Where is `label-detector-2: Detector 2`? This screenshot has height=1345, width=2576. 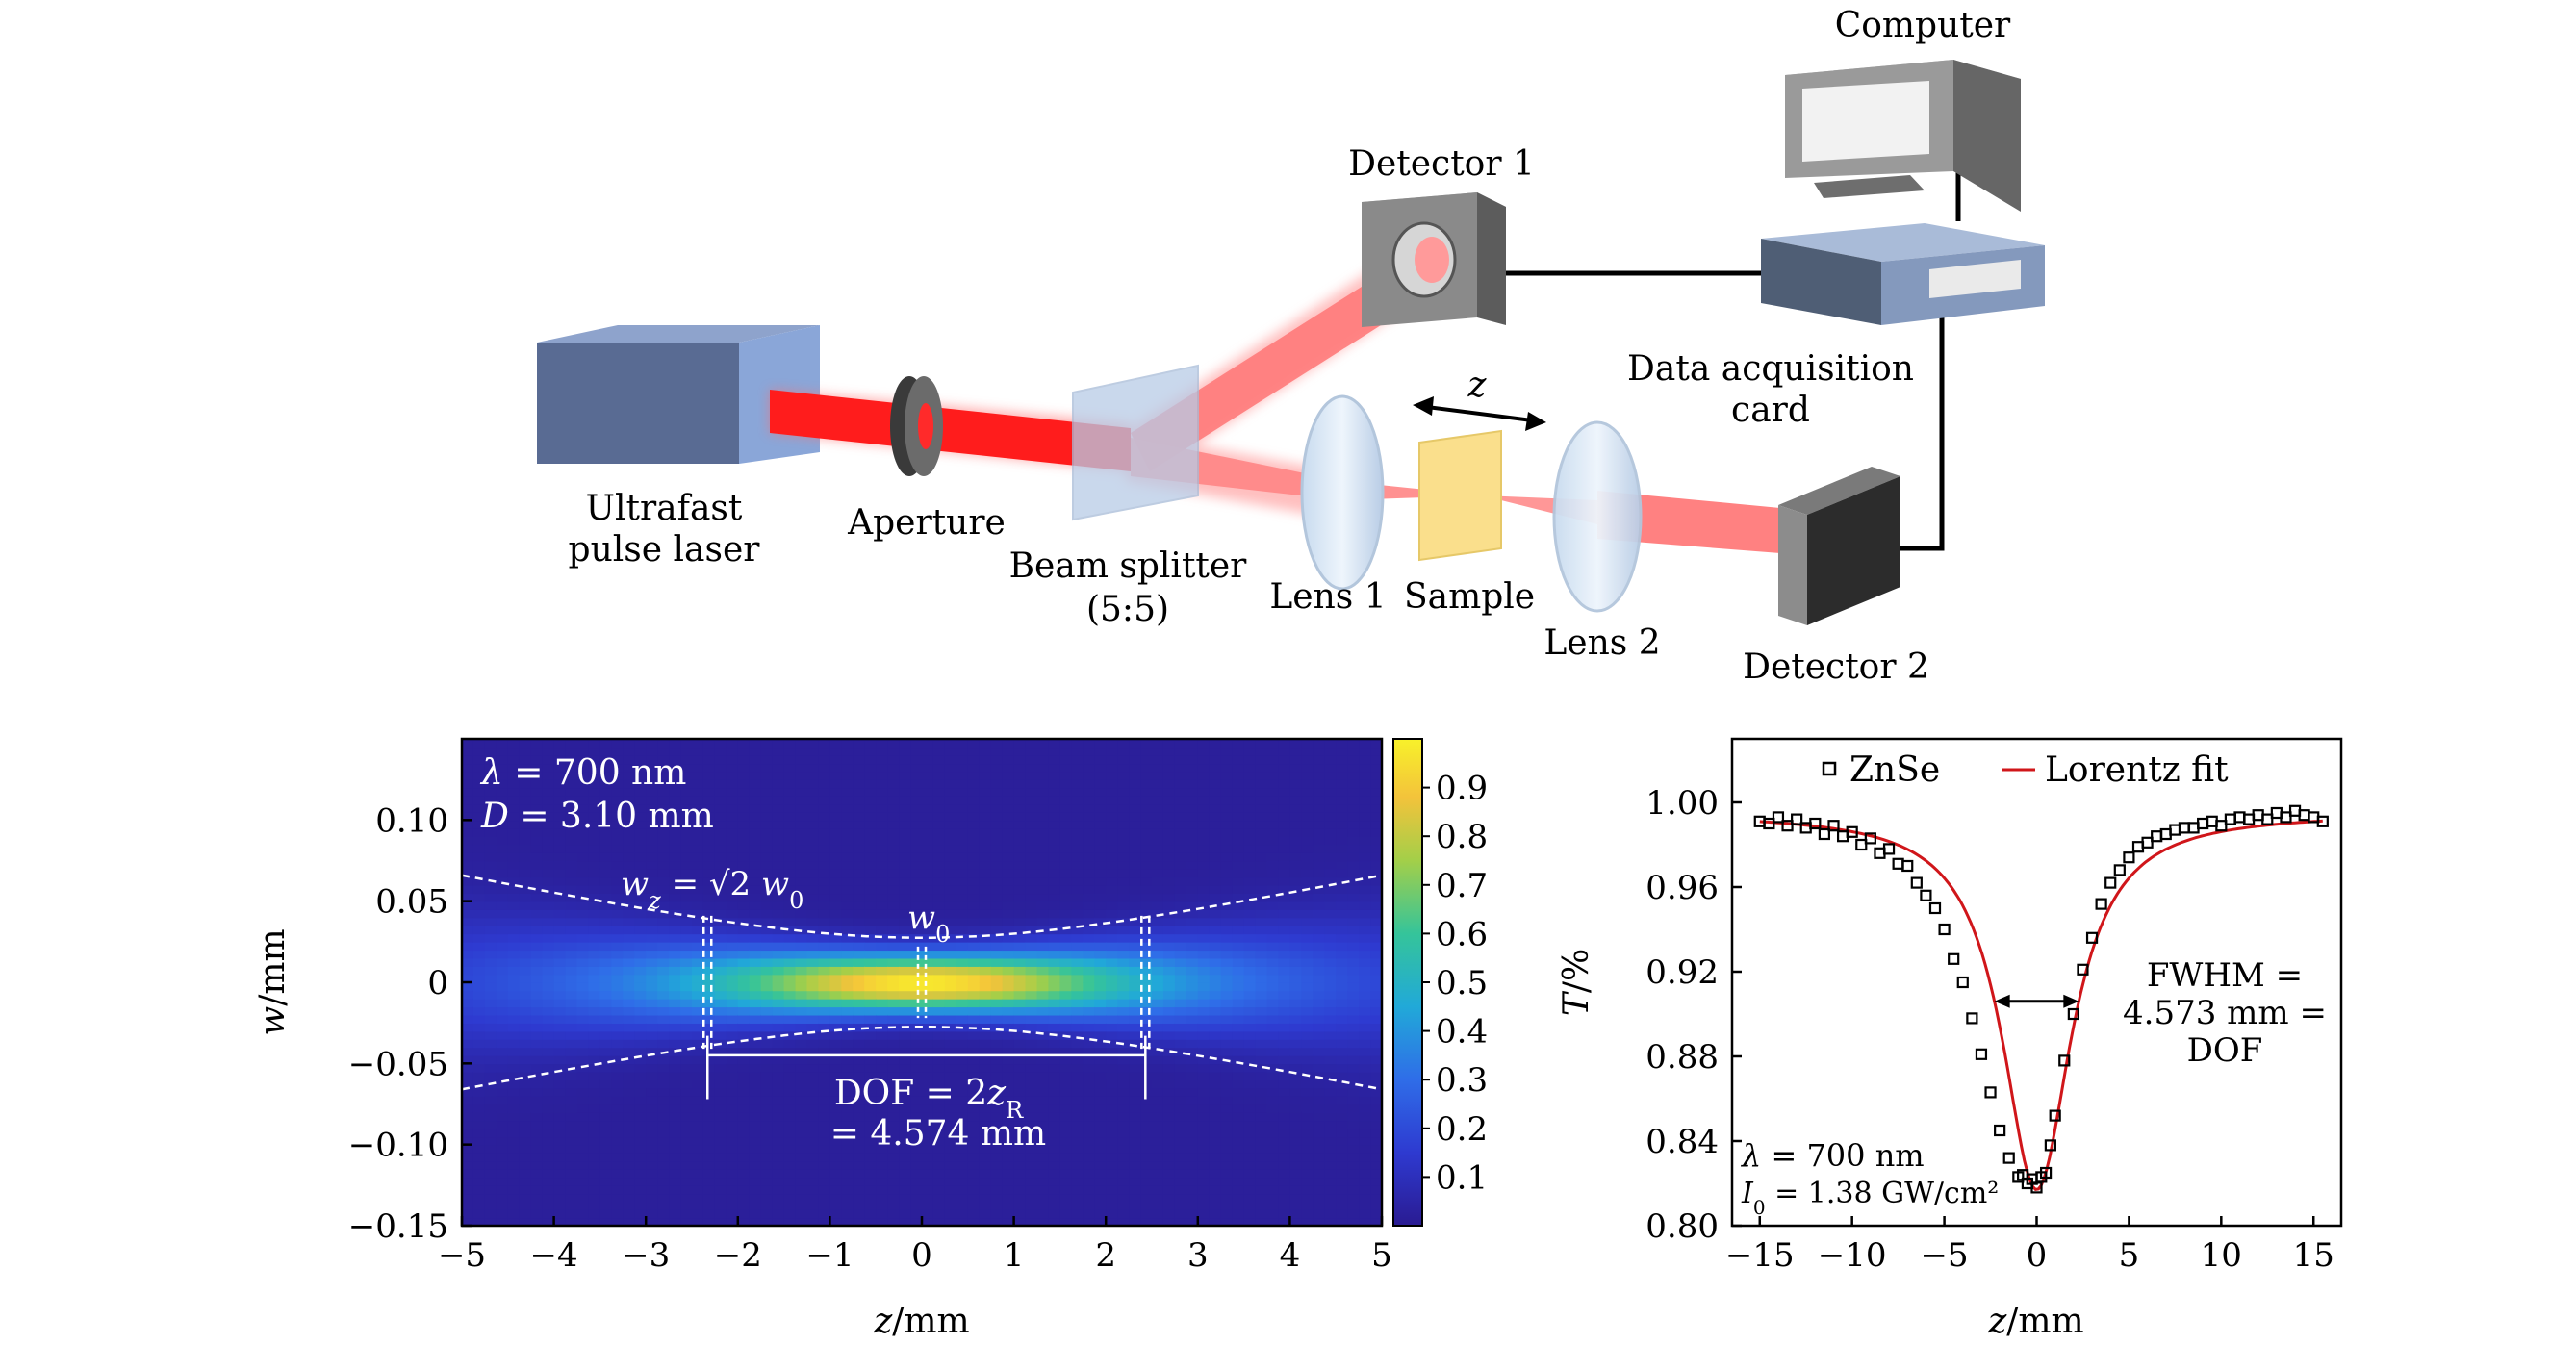
label-detector-2: Detector 2 is located at coordinates (1836, 667).